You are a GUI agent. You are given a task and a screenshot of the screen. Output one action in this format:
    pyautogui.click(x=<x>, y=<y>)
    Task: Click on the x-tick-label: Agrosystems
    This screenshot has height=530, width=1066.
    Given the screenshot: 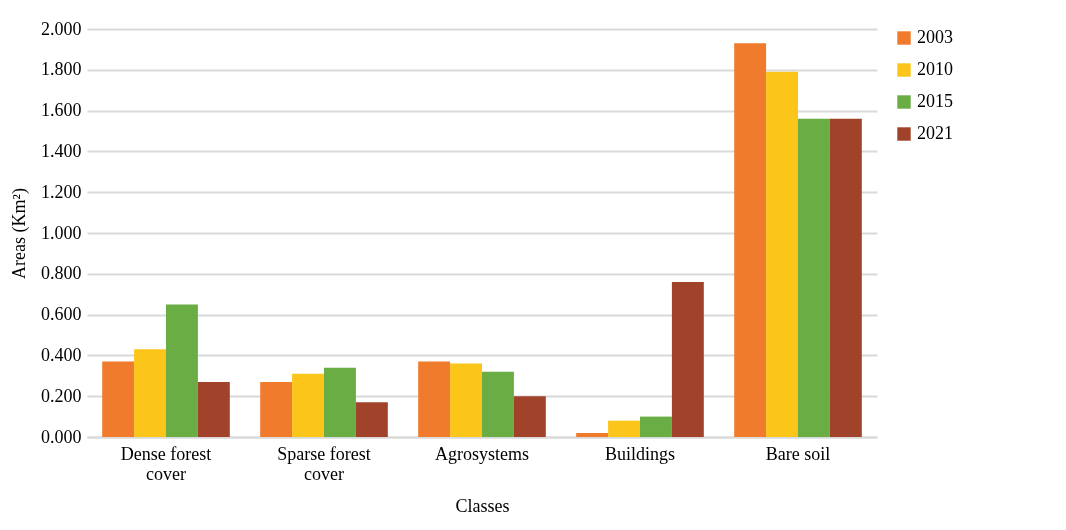 What is the action you would take?
    pyautogui.click(x=482, y=453)
    